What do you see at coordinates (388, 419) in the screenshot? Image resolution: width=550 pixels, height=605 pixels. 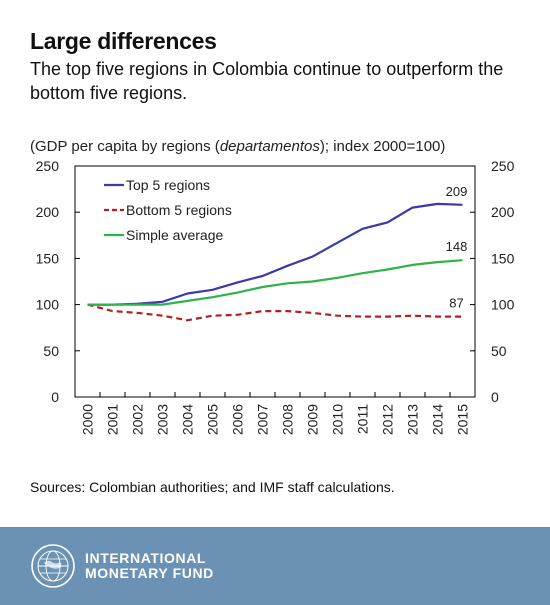 I see `x-tick-label: 2012` at bounding box center [388, 419].